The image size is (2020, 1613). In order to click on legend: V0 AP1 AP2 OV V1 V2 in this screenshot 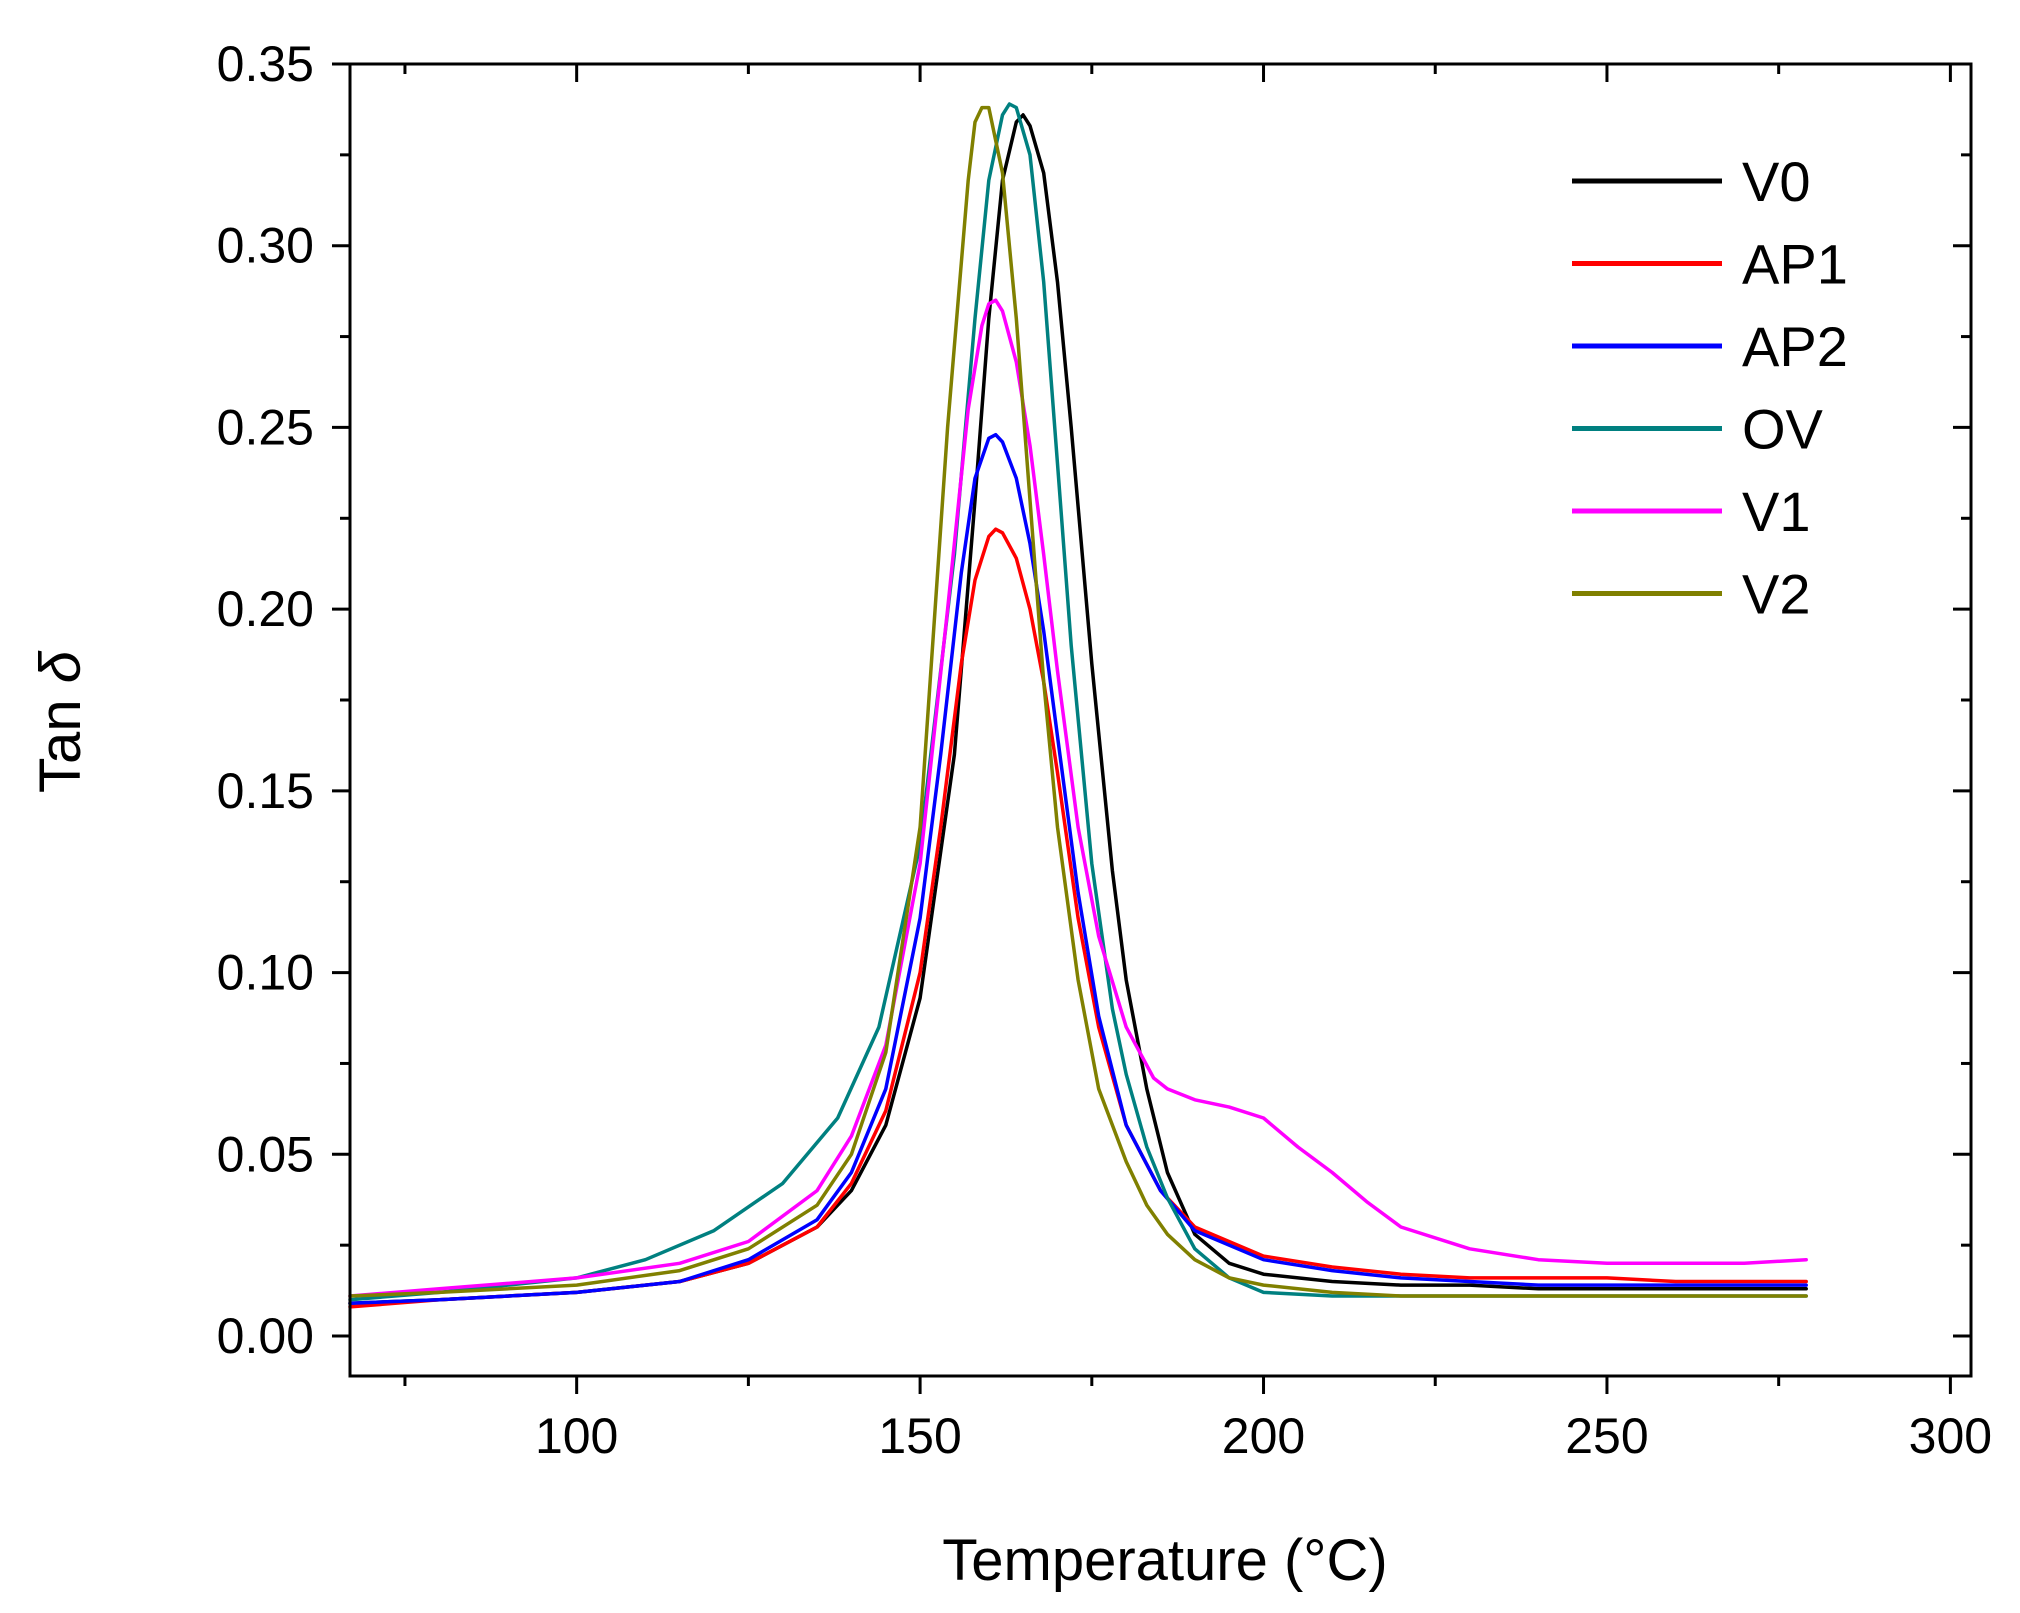, I will do `click(1710, 388)`.